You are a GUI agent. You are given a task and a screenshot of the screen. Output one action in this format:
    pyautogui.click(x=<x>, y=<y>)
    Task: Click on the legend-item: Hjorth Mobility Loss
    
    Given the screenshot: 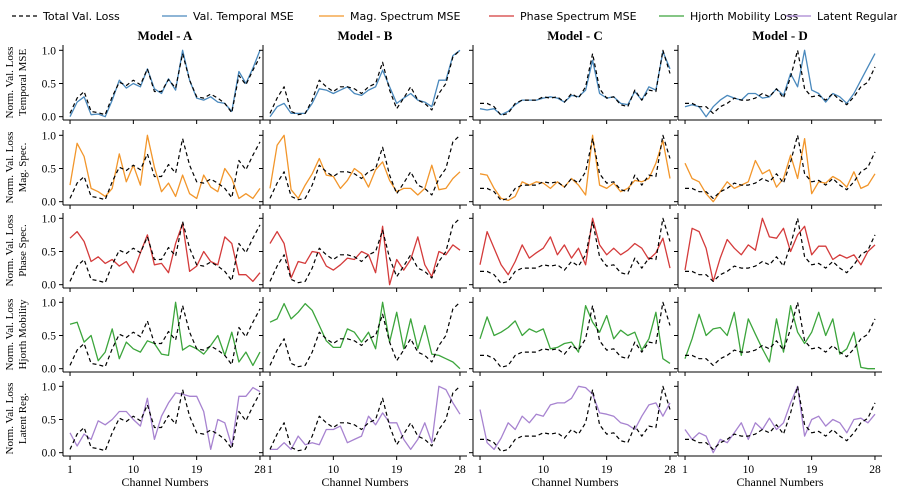 What is the action you would take?
    pyautogui.click(x=728, y=16)
    